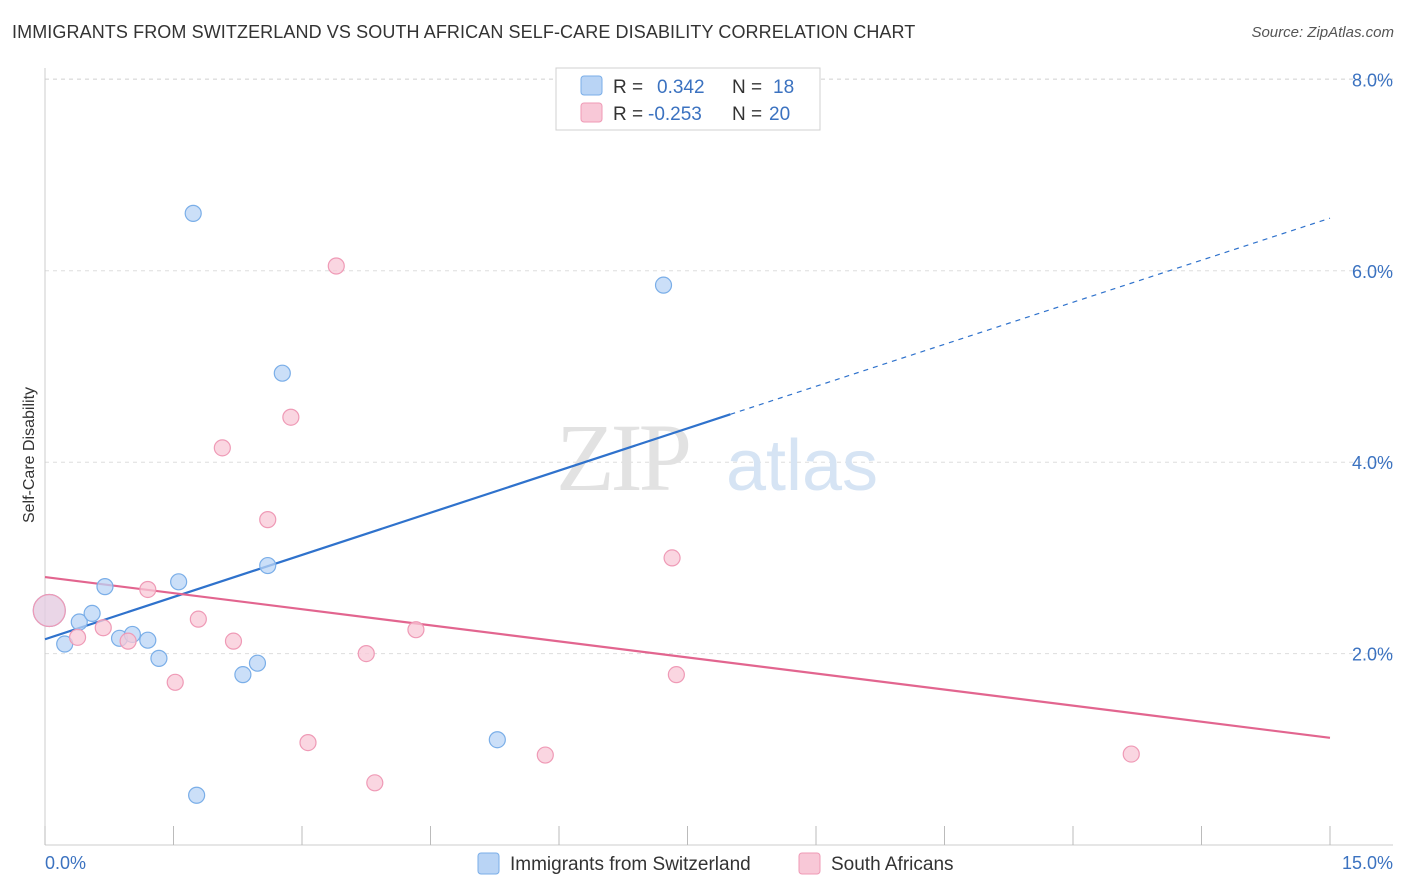 The image size is (1406, 892). Describe the element at coordinates (628, 114) in the screenshot. I see `legend-r-label-2: R =` at that location.